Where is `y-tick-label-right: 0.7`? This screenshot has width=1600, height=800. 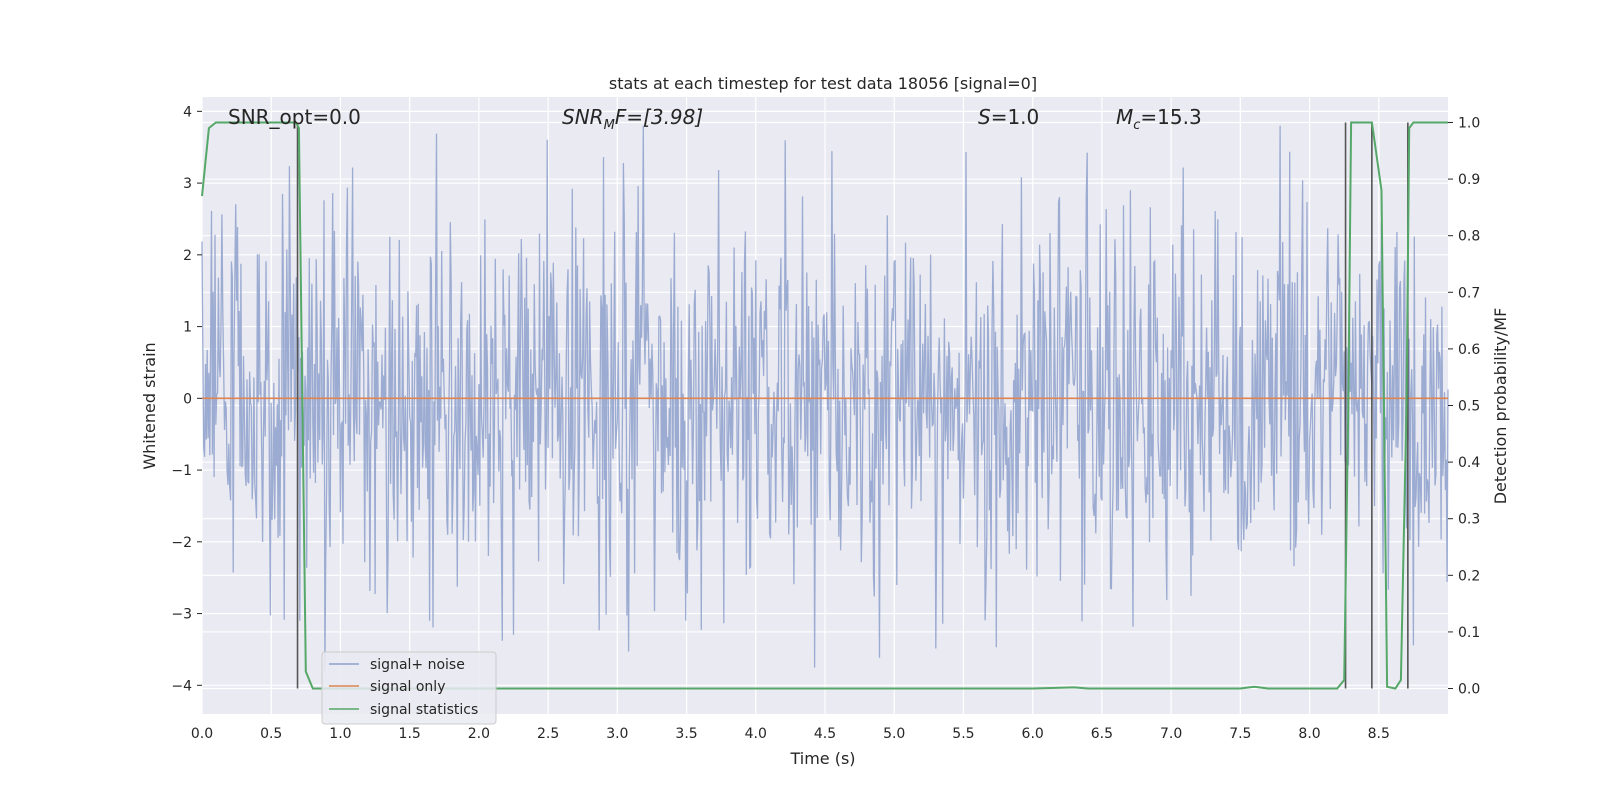
y-tick-label-right: 0.7 is located at coordinates (1469, 293).